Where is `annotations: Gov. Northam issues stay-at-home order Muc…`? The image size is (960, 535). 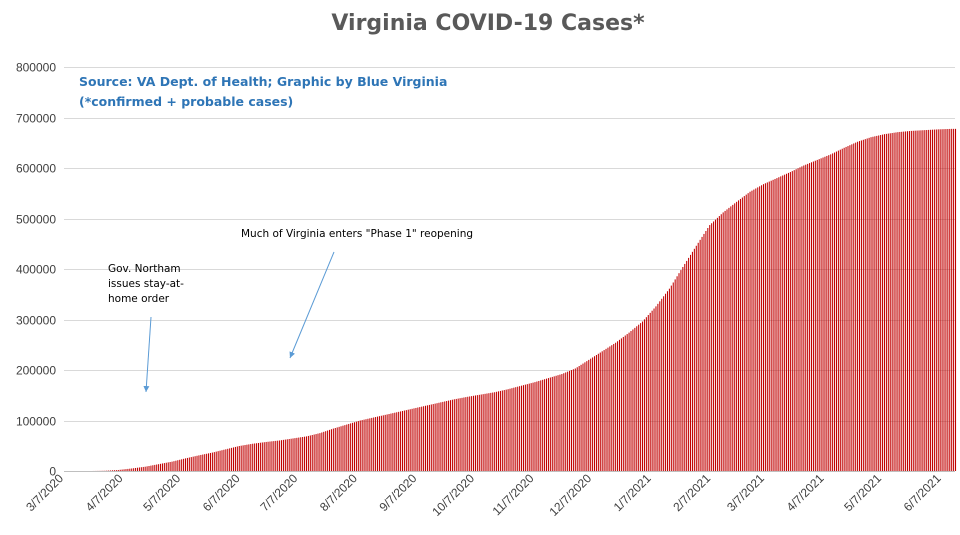 annotations: Gov. Northam issues stay-at-home order Muc… is located at coordinates (290, 310).